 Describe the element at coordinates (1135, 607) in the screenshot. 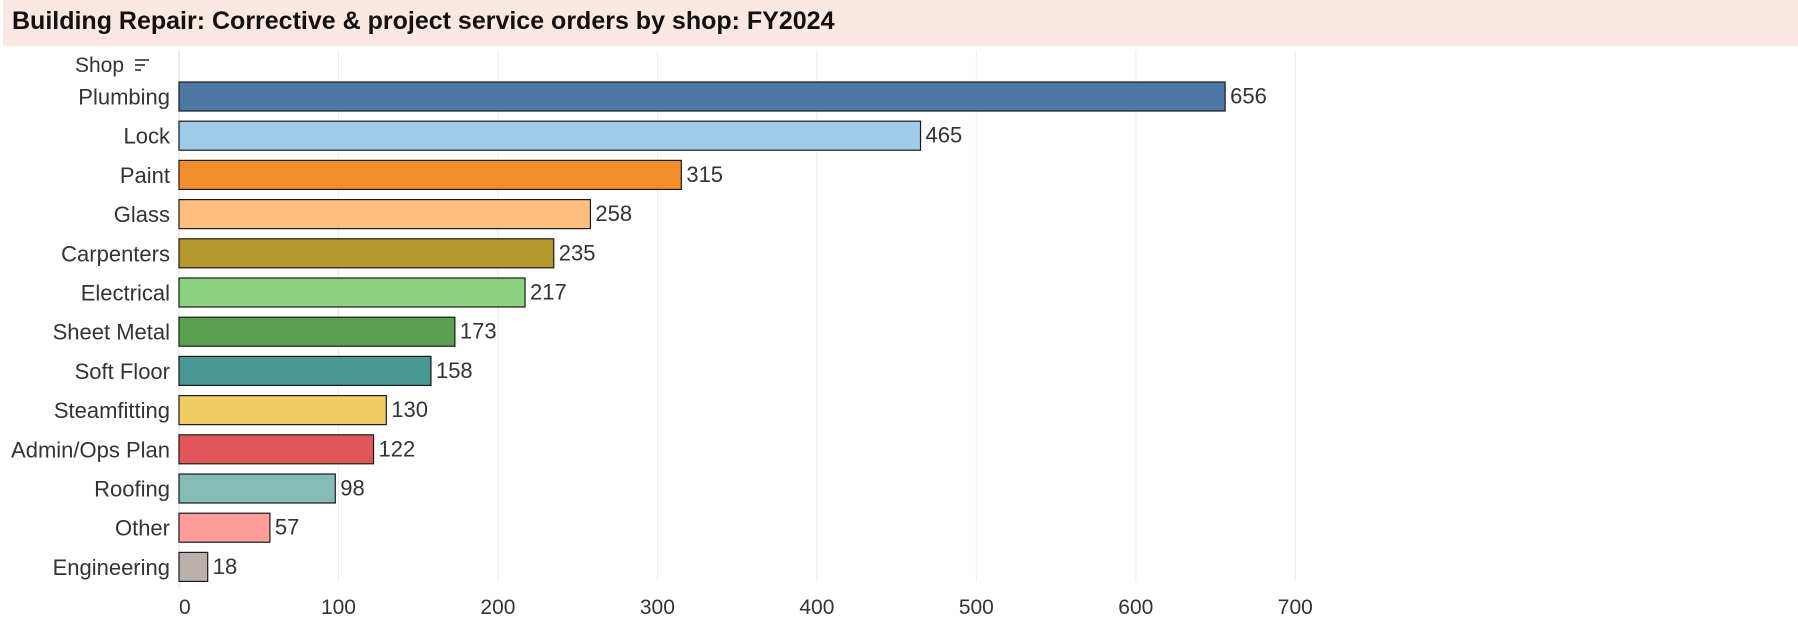

I see `x-tick-label: 600` at that location.